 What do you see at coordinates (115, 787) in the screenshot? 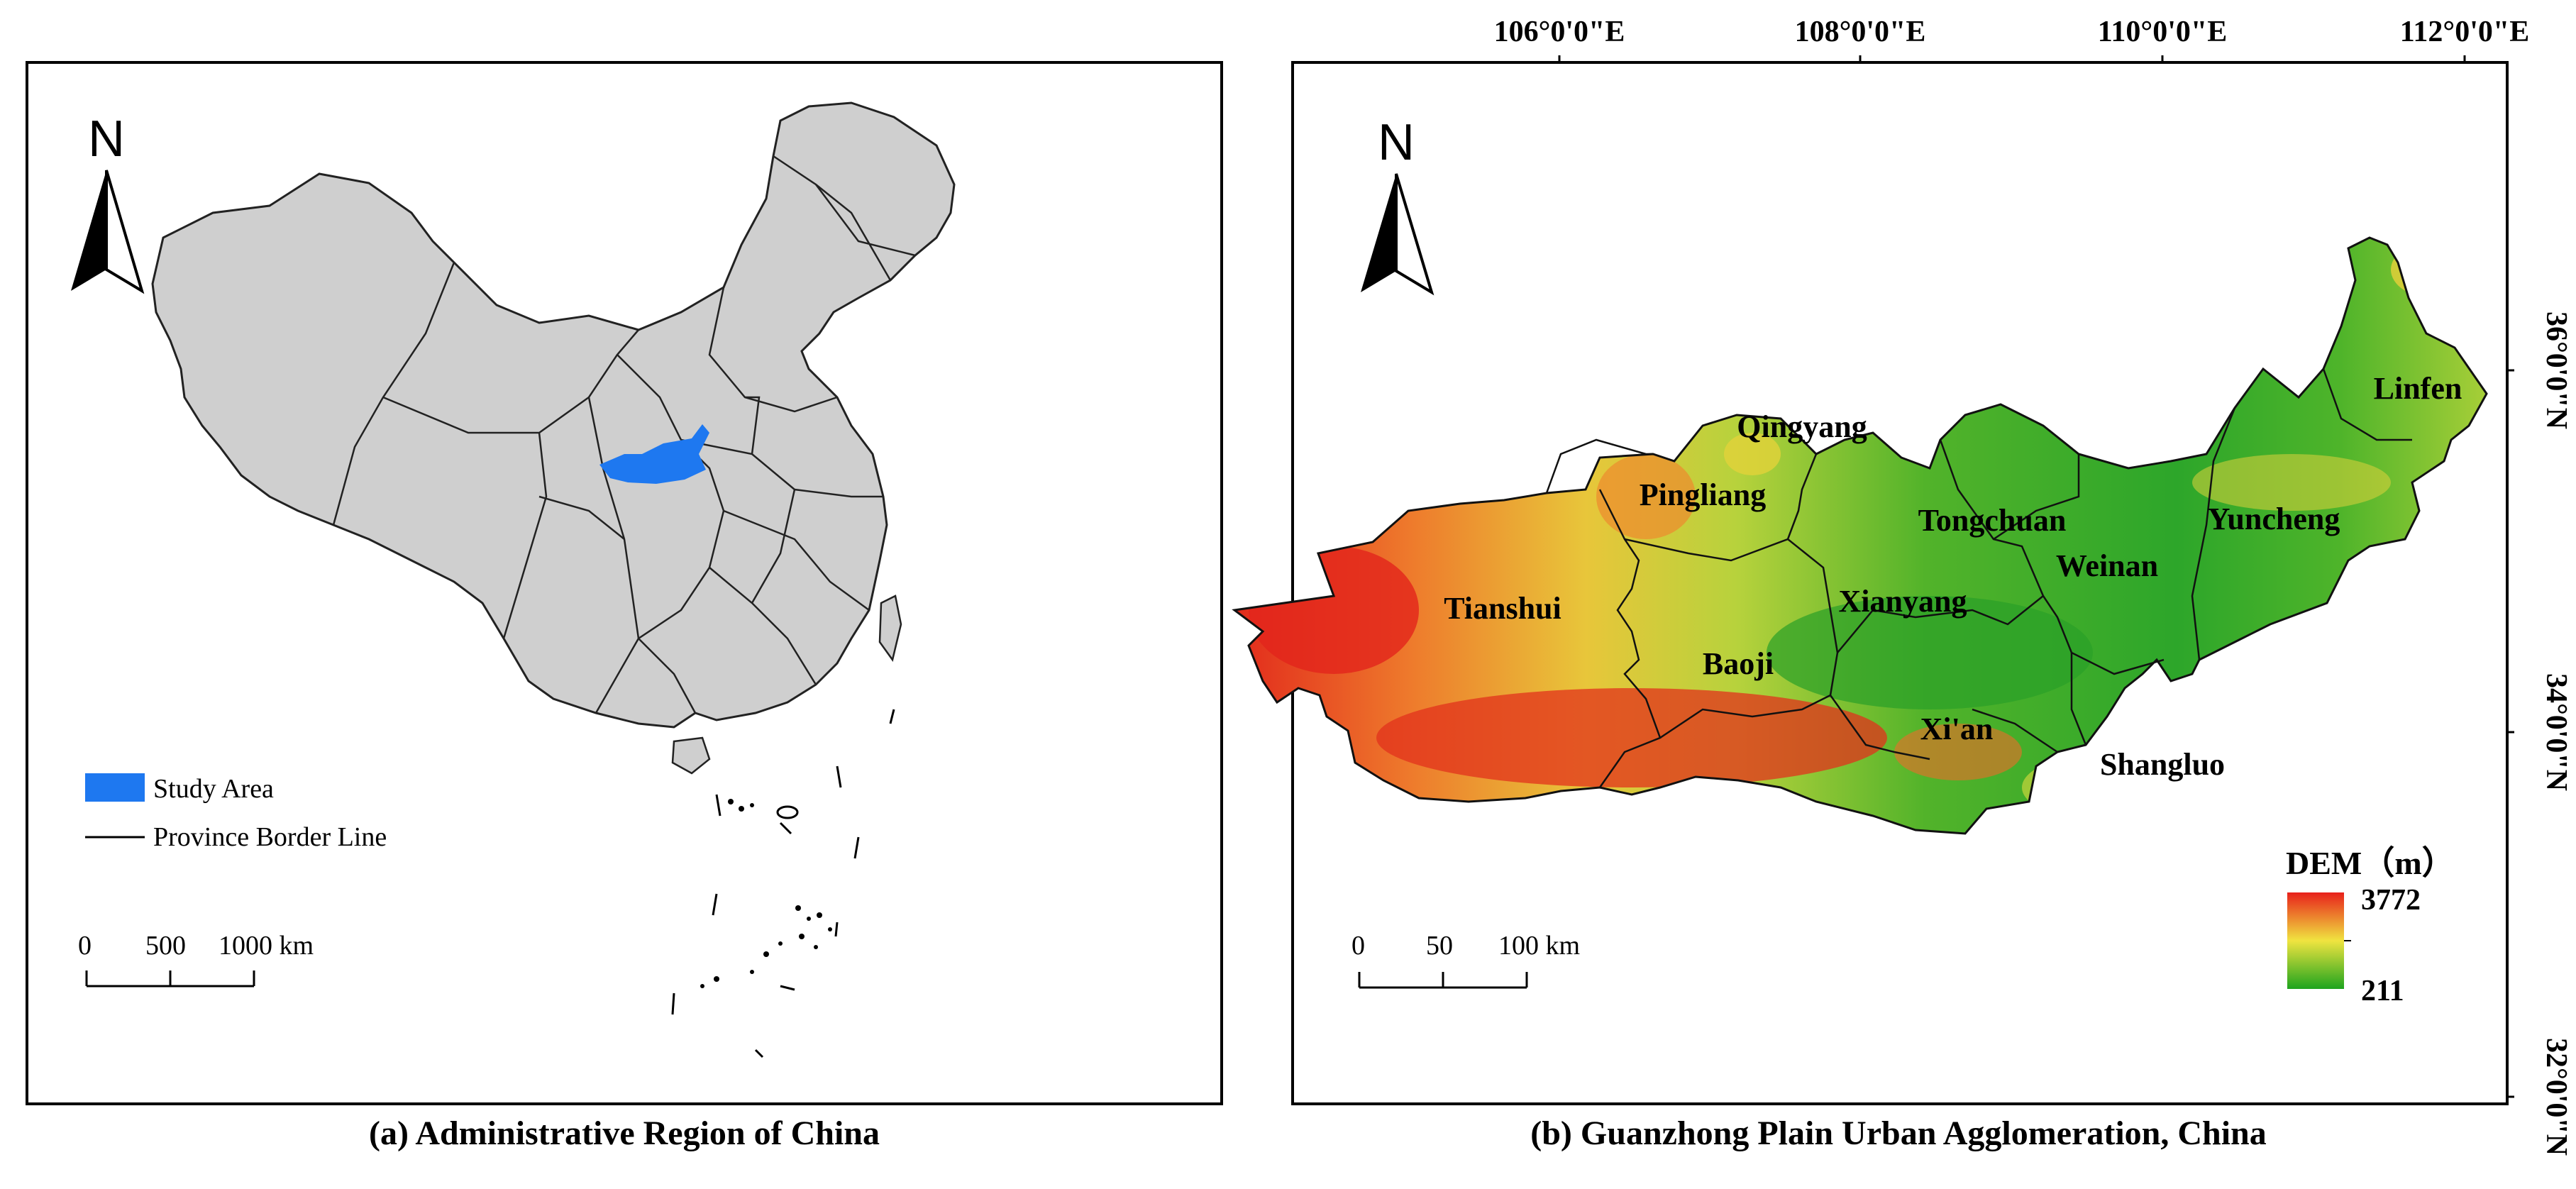
I see `study-area-swatch` at bounding box center [115, 787].